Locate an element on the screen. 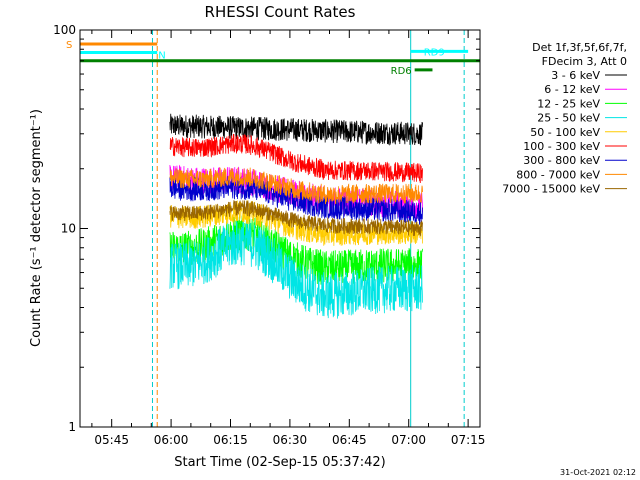  y-axis-label: Count Rate (s⁻¹ detector segment⁻¹) is located at coordinates (36, 228).